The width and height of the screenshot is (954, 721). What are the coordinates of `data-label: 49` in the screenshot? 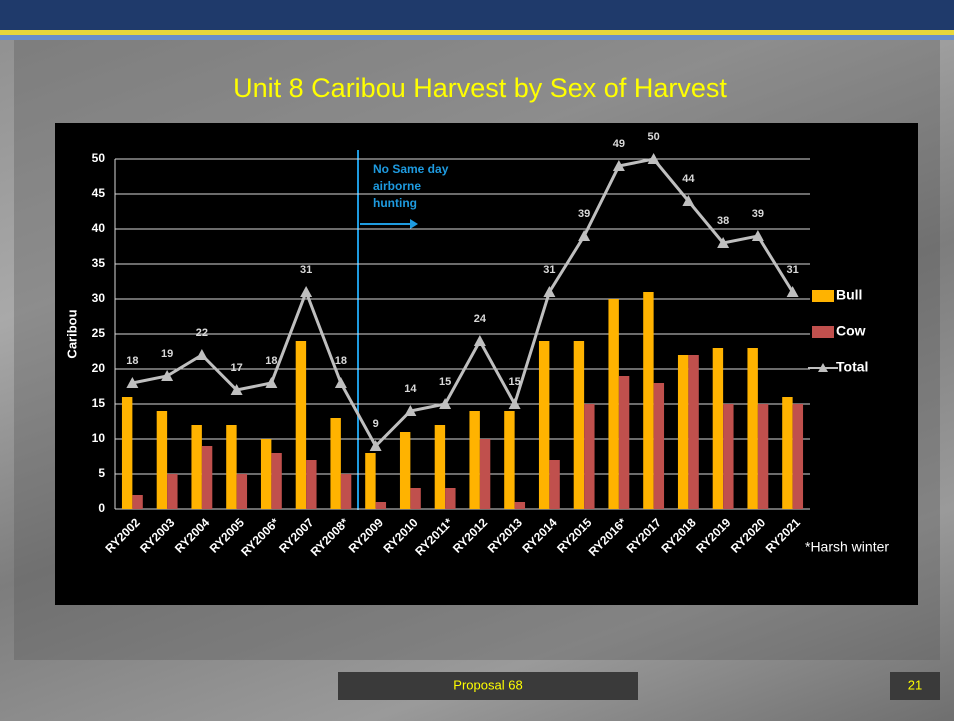 It's located at (619, 144).